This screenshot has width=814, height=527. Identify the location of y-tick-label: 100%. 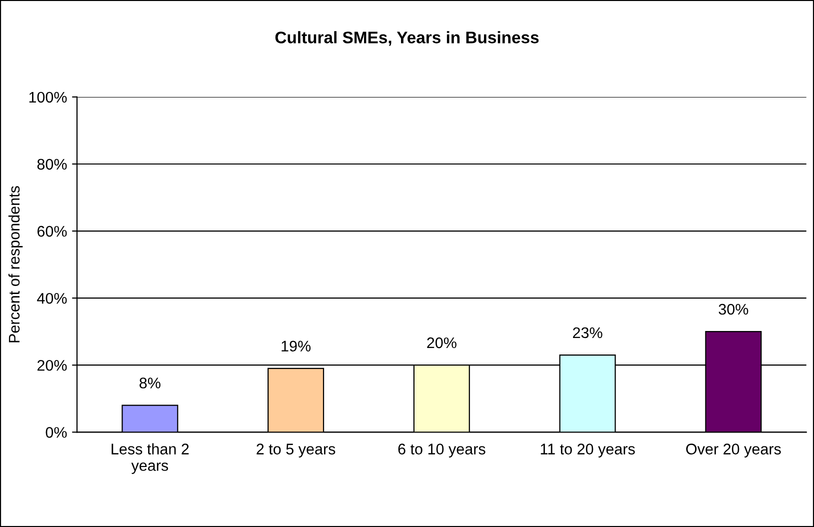
(48, 97).